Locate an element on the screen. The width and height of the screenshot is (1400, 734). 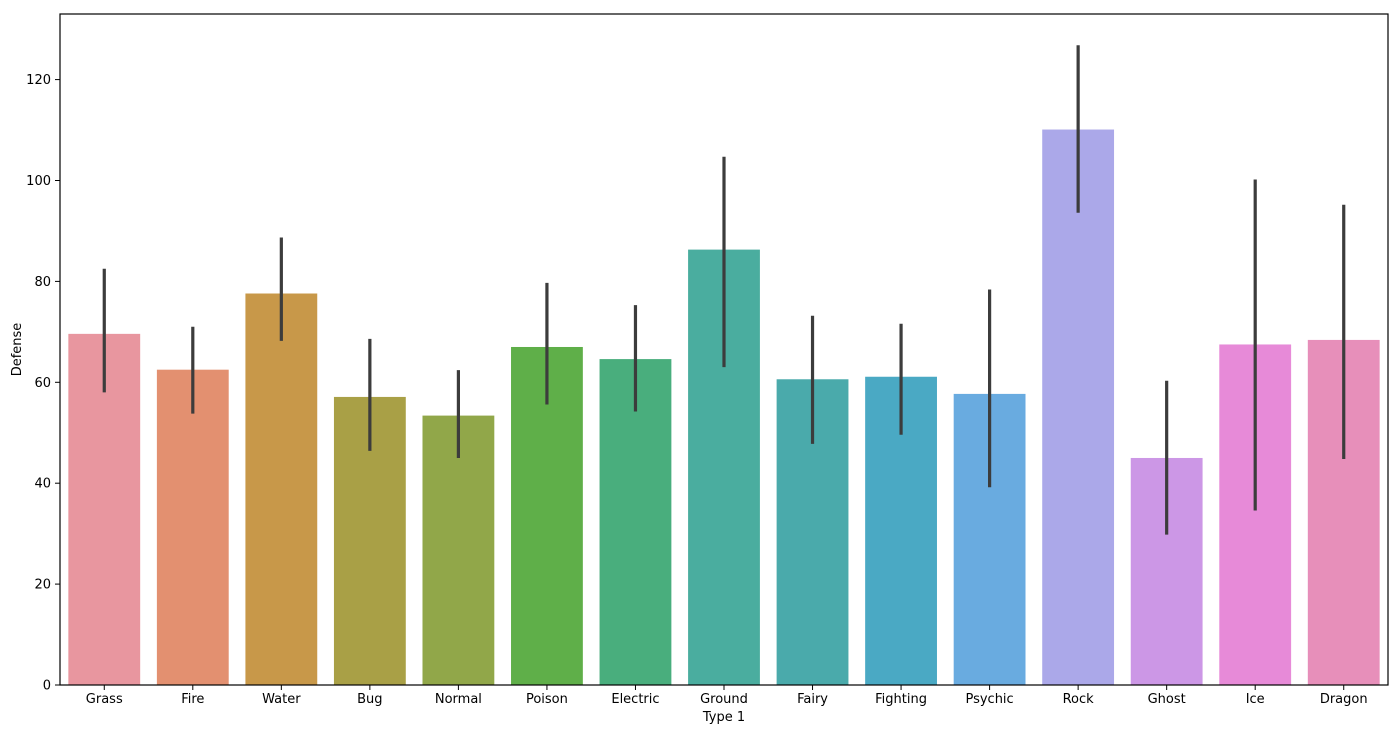
y-tick-label: 40 is located at coordinates (42, 484).